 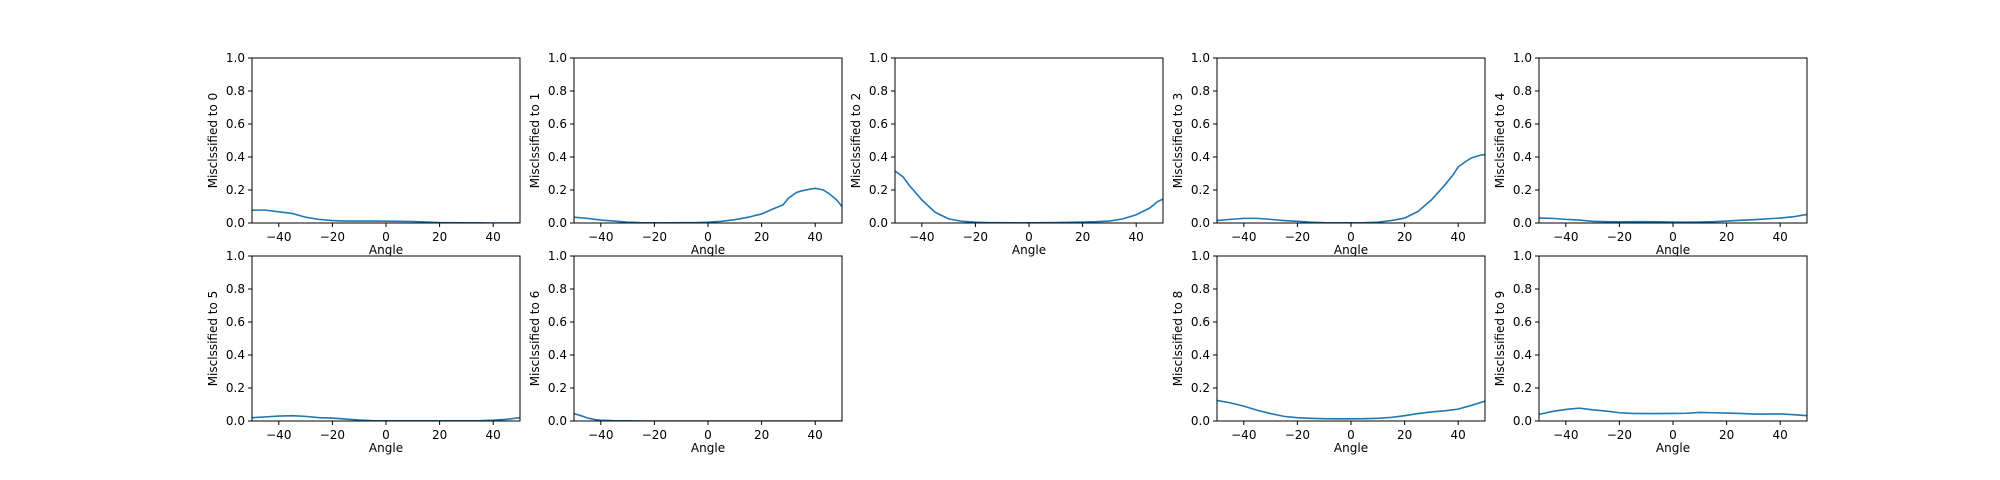 What do you see at coordinates (856, 141) in the screenshot?
I see `y-axis-label: Misclssified to 2` at bounding box center [856, 141].